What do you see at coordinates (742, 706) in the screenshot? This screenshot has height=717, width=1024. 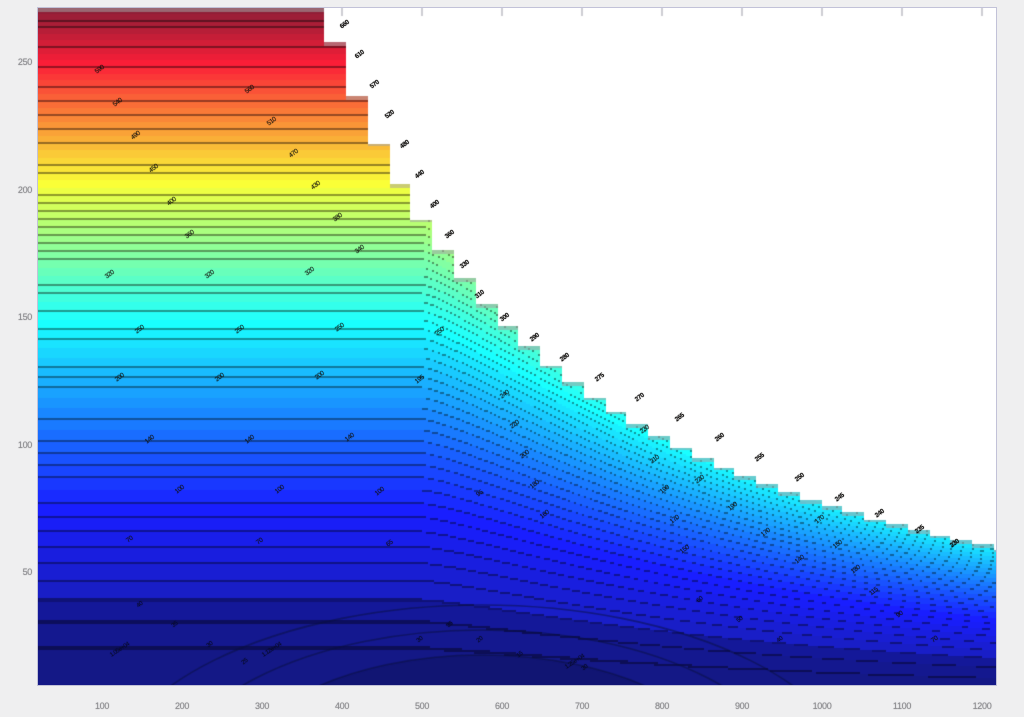 I see `x-tick-label: 900` at bounding box center [742, 706].